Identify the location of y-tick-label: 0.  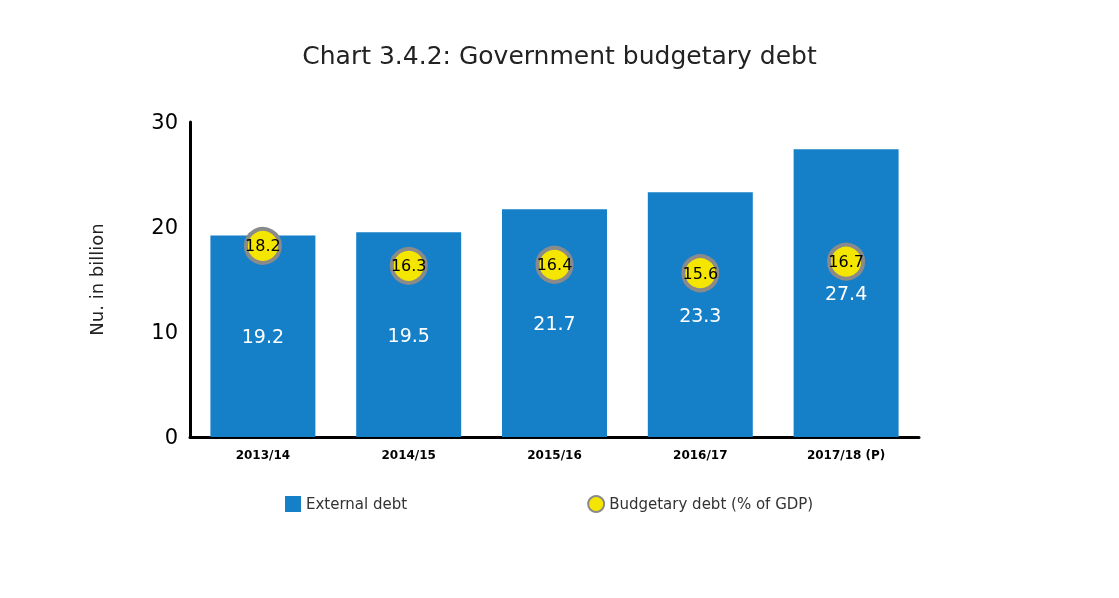
(171, 437).